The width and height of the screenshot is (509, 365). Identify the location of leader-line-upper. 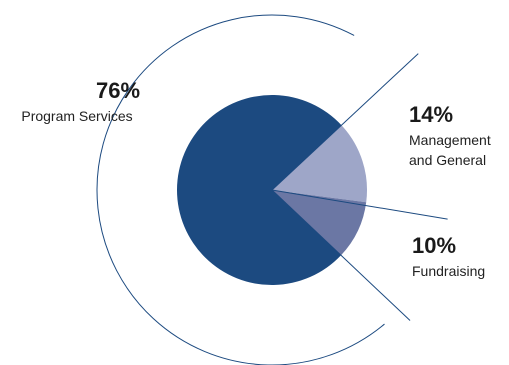
(345, 122).